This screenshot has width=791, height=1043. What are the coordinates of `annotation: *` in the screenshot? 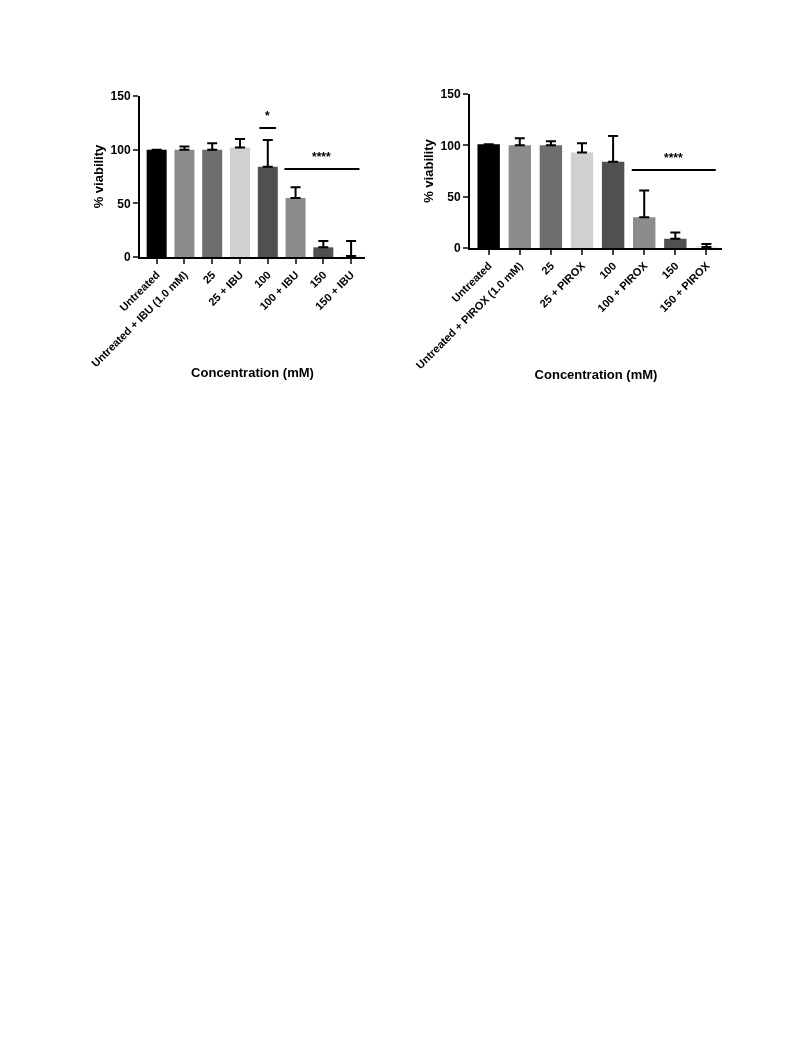 It's located at (267, 116).